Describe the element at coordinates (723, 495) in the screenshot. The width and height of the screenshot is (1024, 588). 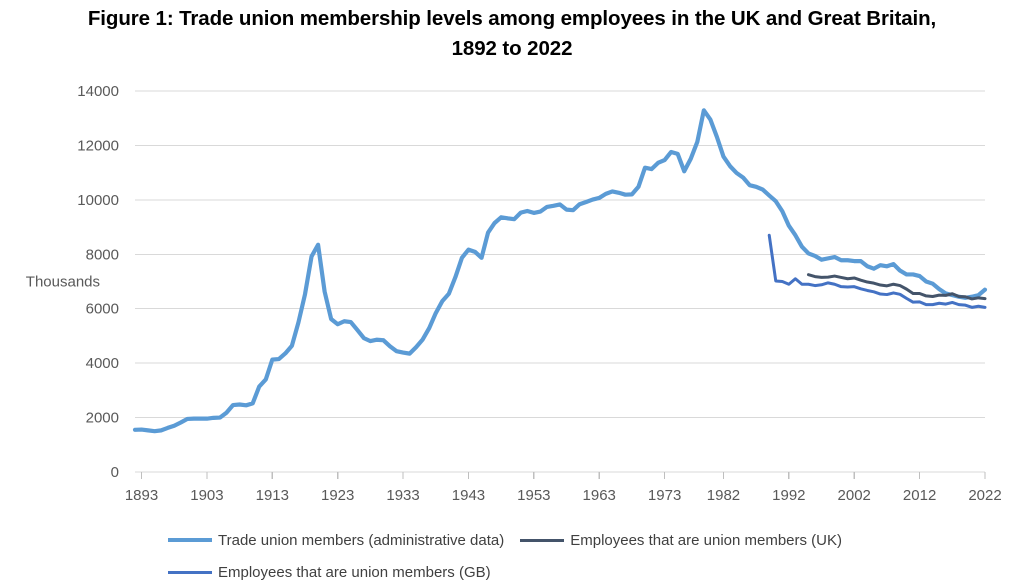
I see `x-axis-tick-label: 1982` at that location.